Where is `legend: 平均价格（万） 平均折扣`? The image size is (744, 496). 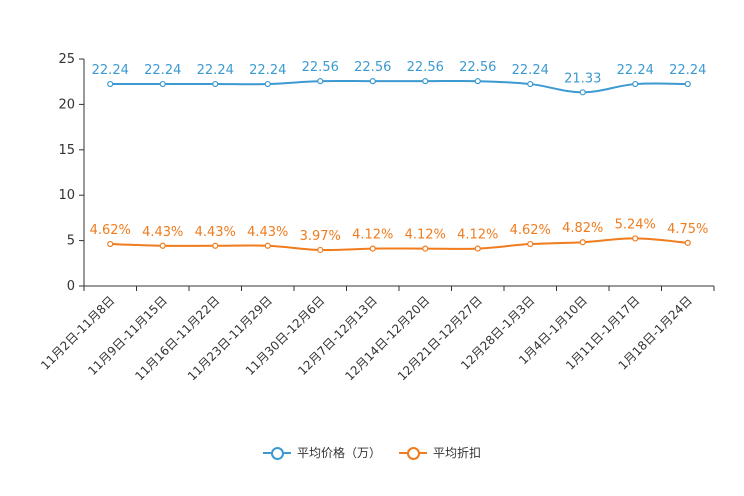
legend: 平均价格（万） 平均折扣 is located at coordinates (372, 452).